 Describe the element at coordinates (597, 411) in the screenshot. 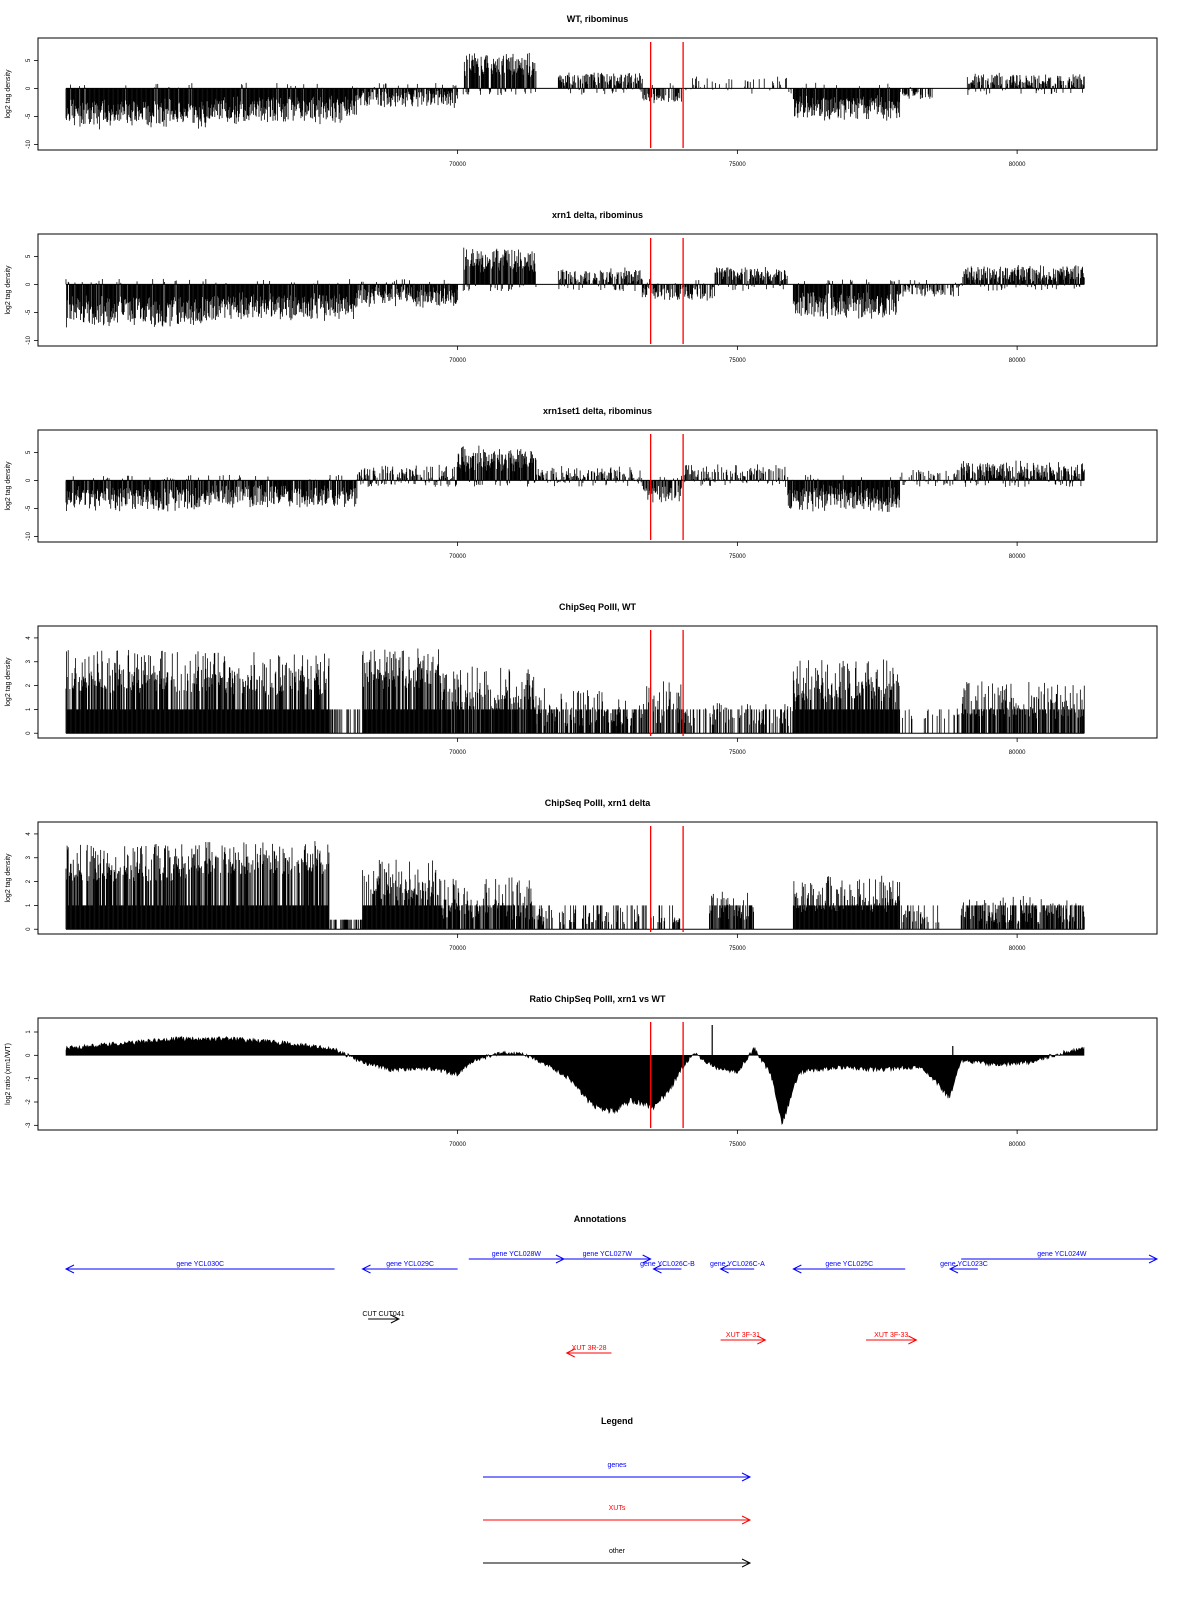

I see `chart-title: xrn1set1 delta, ribominus` at that location.